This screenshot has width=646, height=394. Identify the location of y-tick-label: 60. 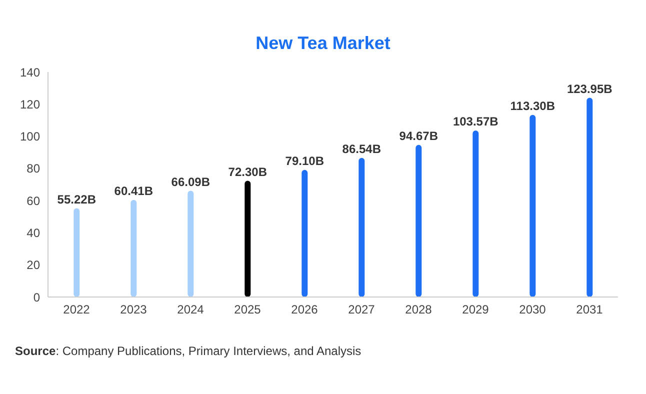
(33, 201).